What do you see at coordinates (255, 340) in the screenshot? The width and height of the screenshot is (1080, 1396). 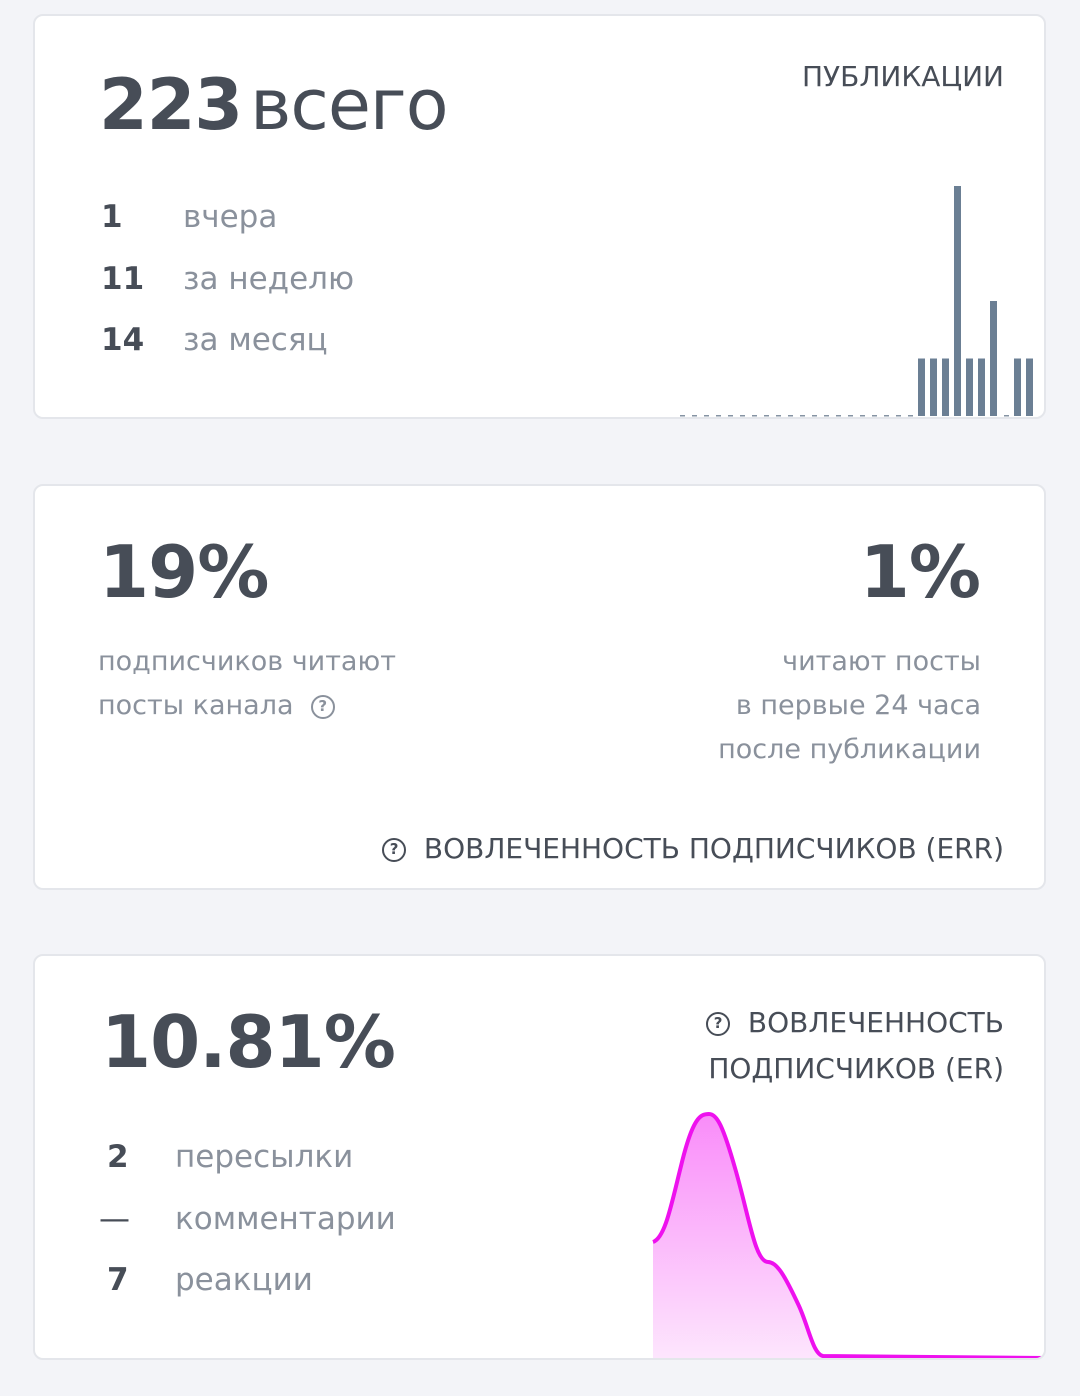 I see `stat-label: за месяц` at bounding box center [255, 340].